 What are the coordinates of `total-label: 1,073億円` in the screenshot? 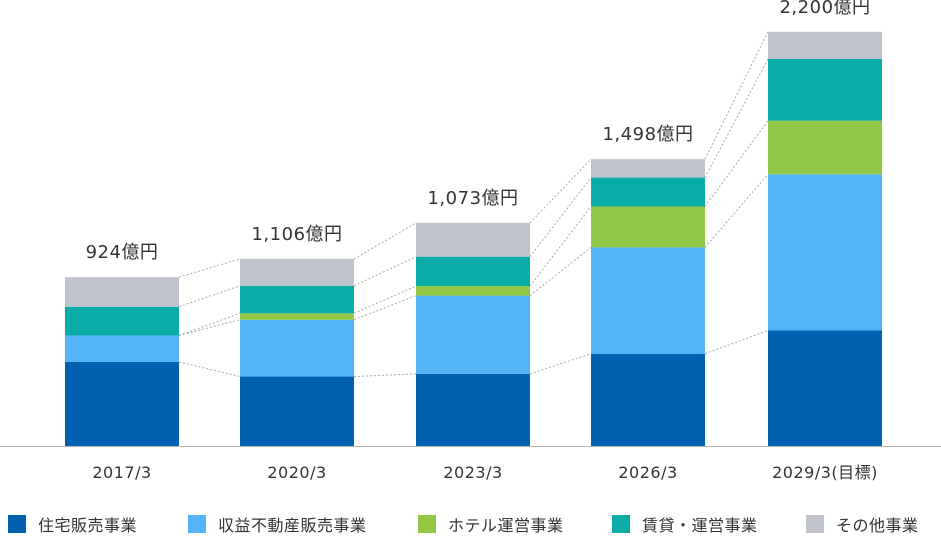 It's located at (472, 198).